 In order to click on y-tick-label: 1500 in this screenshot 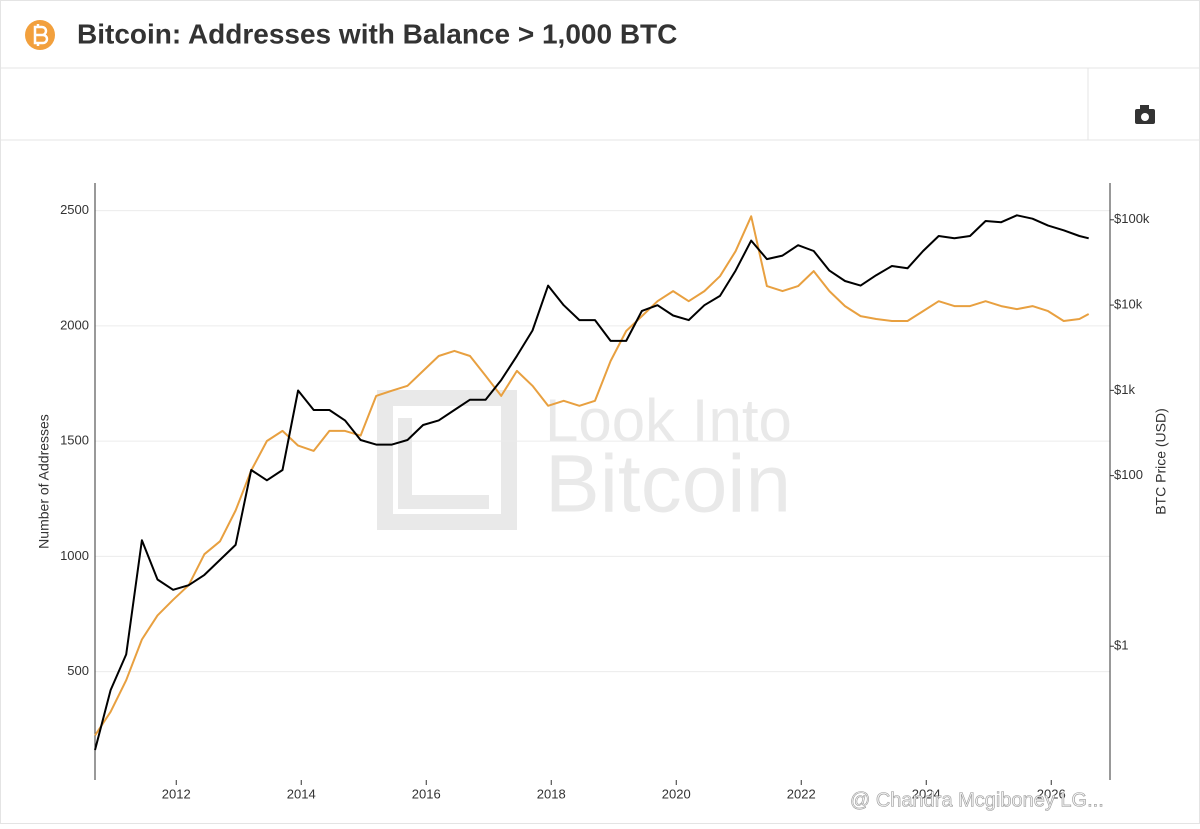, I will do `click(74, 440)`.